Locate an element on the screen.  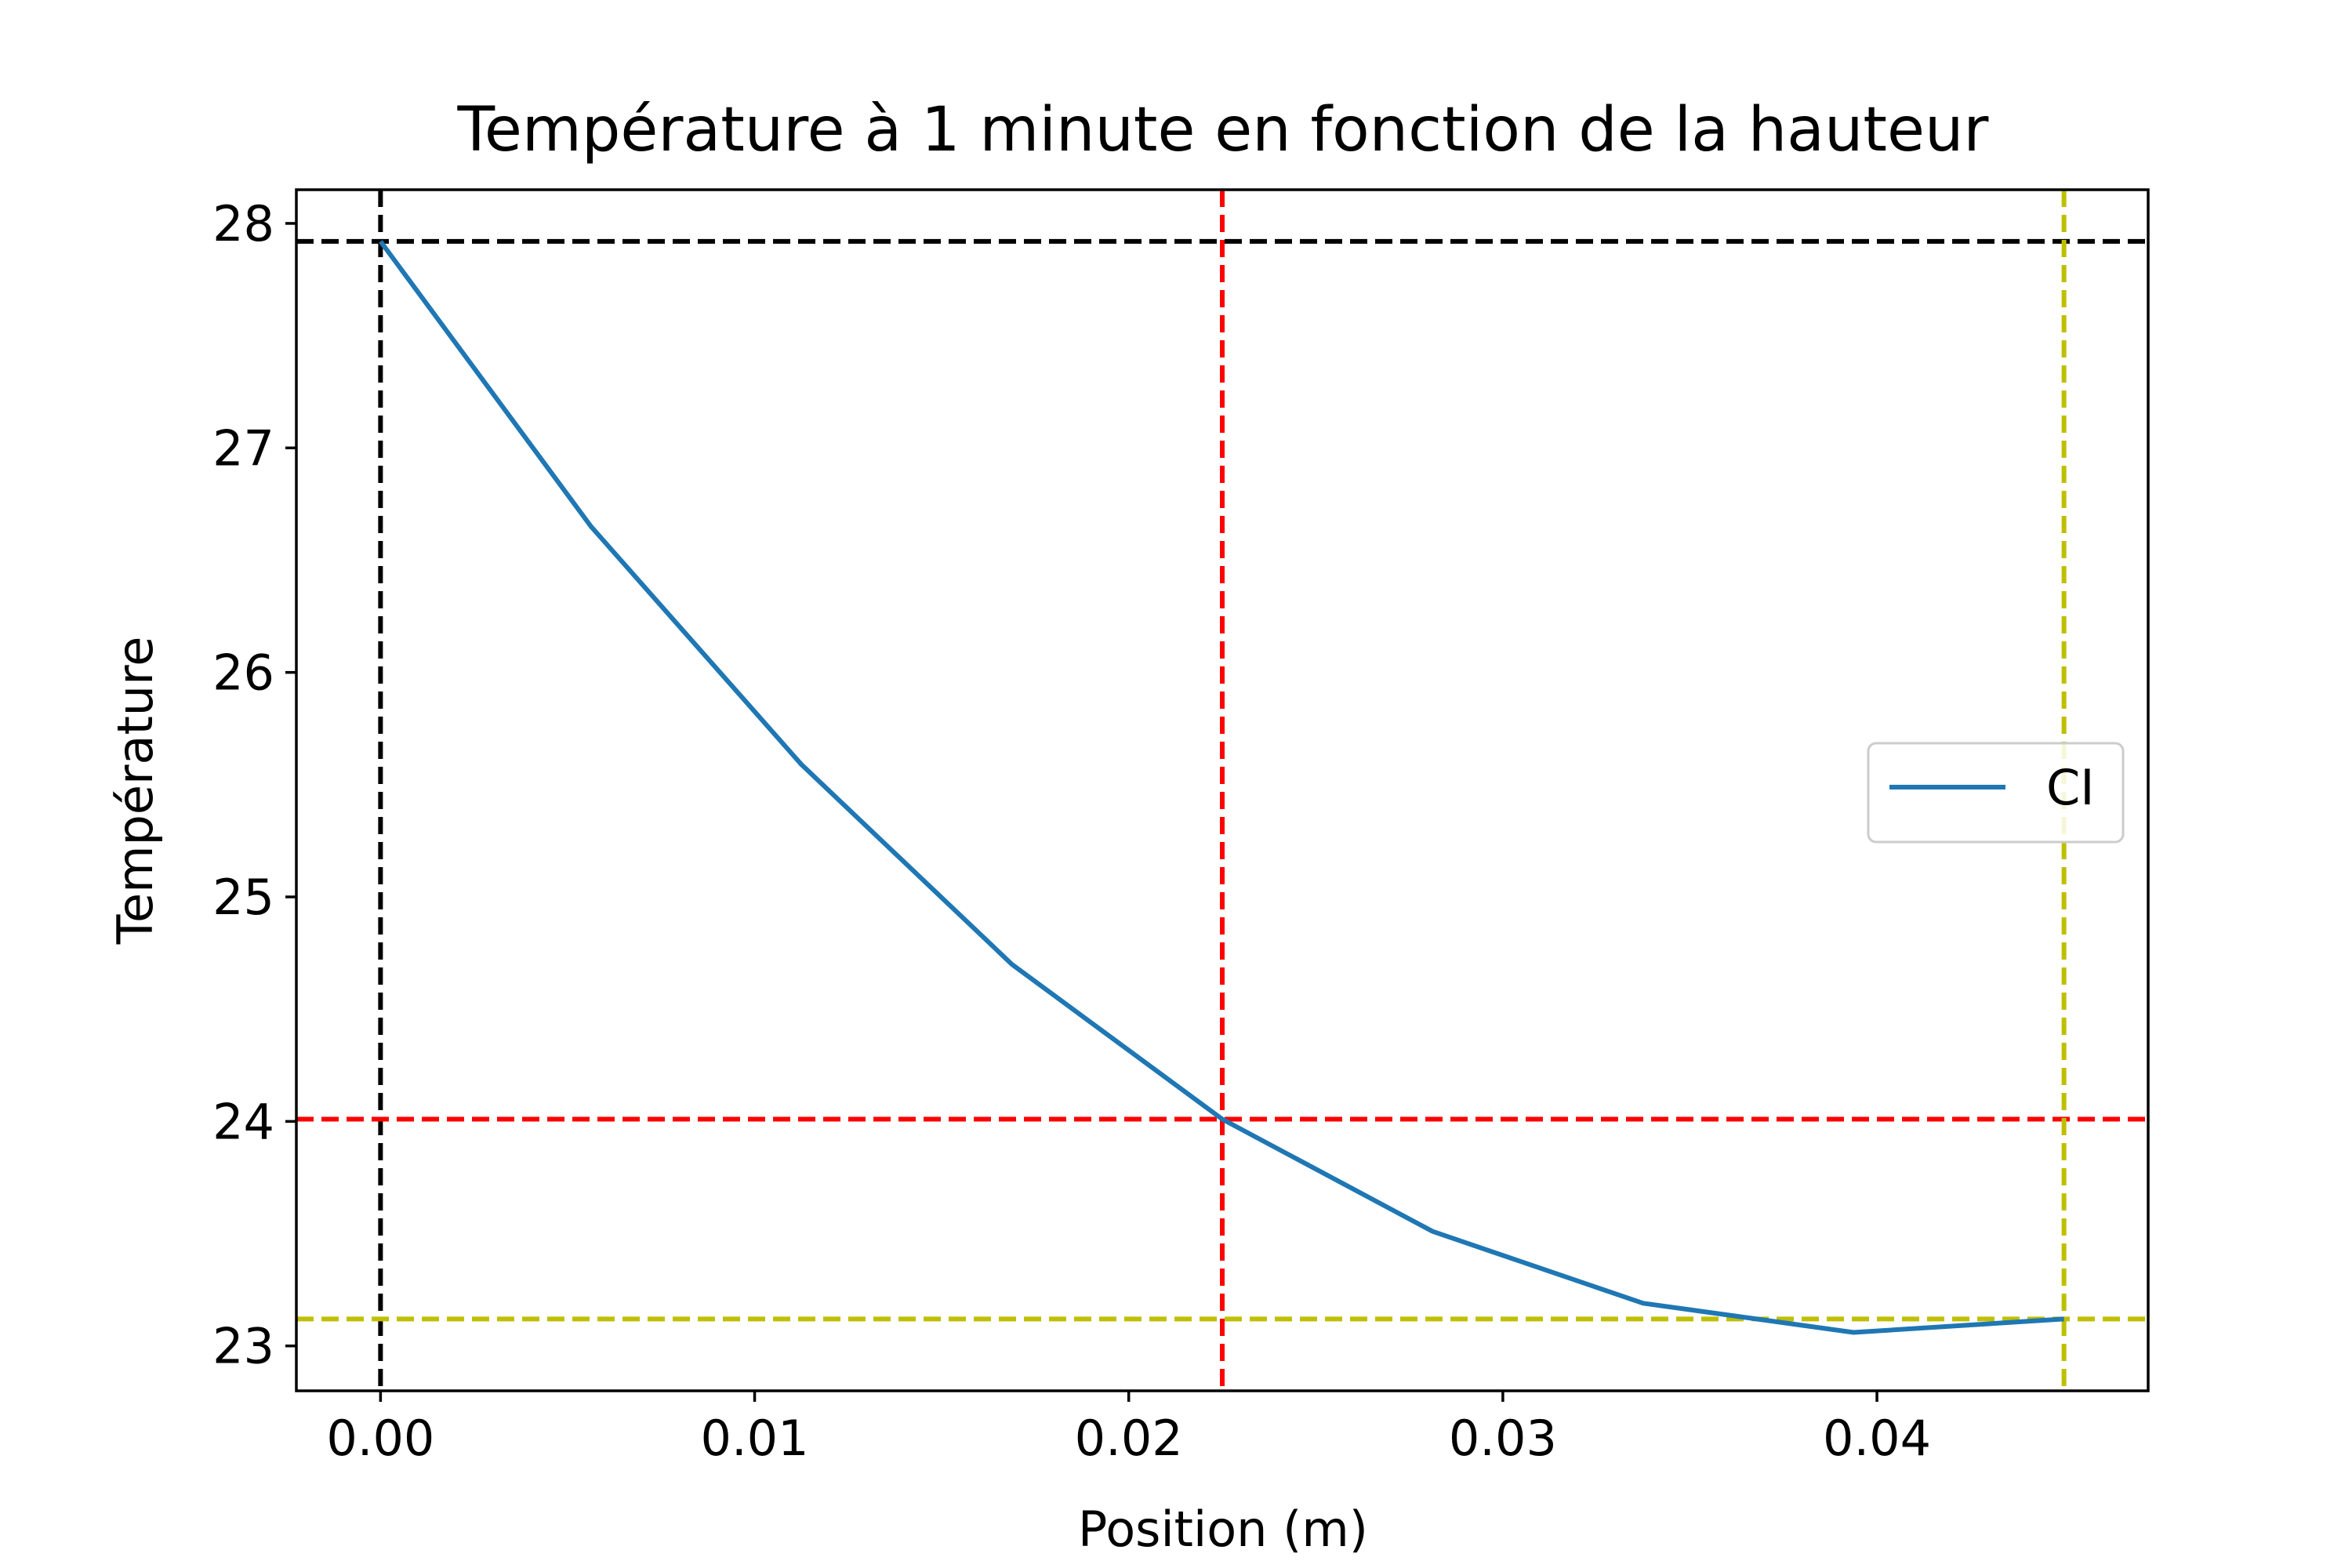
legend-frame is located at coordinates (1996, 793).